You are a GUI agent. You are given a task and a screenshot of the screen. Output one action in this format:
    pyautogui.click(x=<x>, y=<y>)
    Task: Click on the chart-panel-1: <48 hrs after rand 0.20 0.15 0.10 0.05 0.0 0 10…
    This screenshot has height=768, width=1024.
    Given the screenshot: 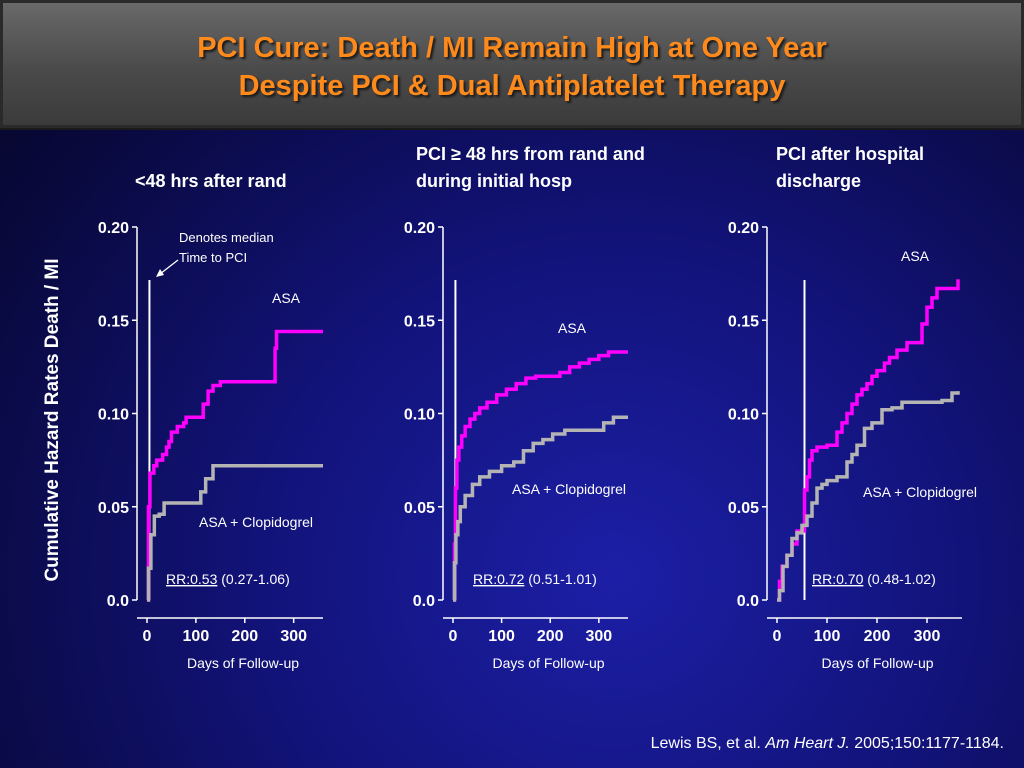 What is the action you would take?
    pyautogui.click(x=210, y=421)
    